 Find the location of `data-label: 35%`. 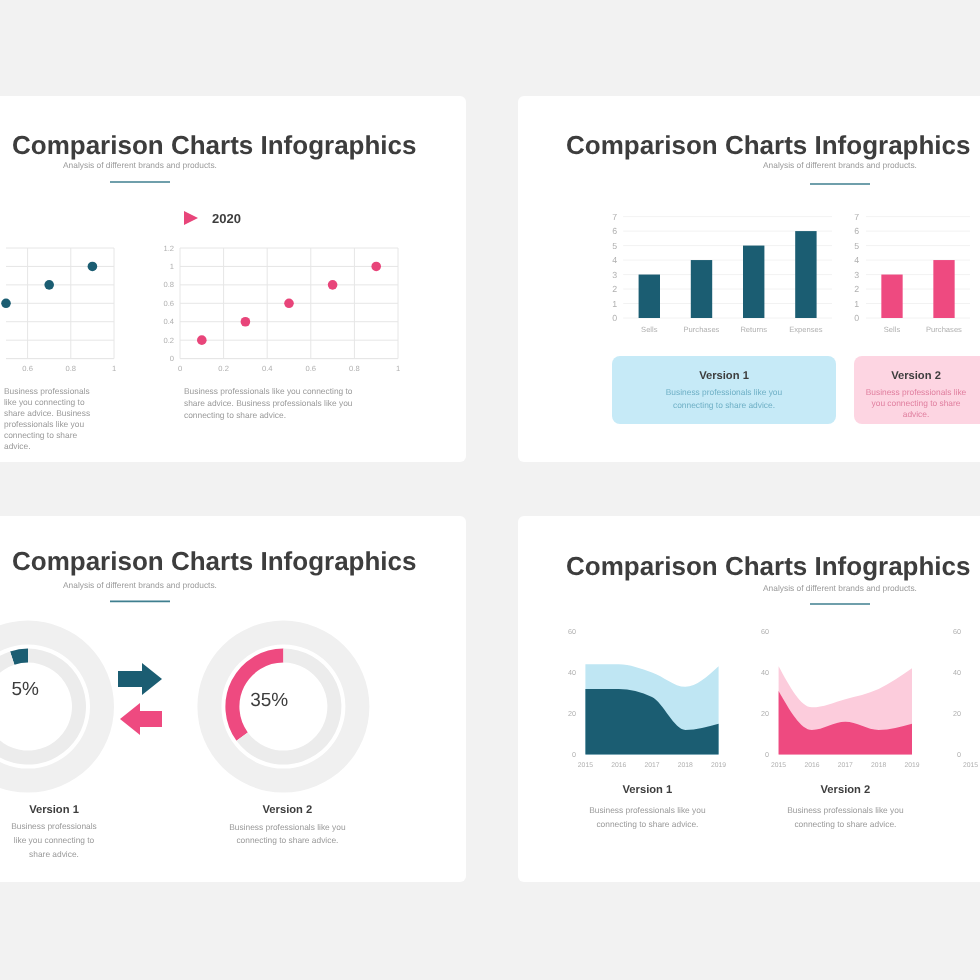

data-label: 35% is located at coordinates (270, 700).